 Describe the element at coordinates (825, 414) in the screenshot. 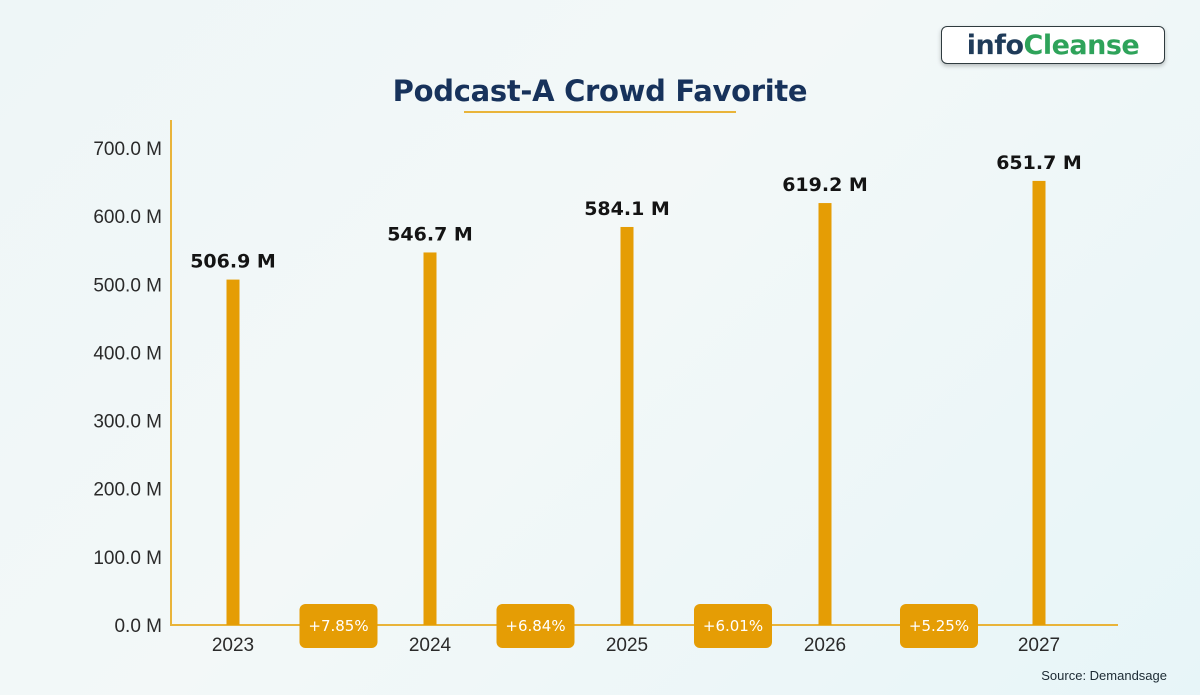

I see `bar-2026` at that location.